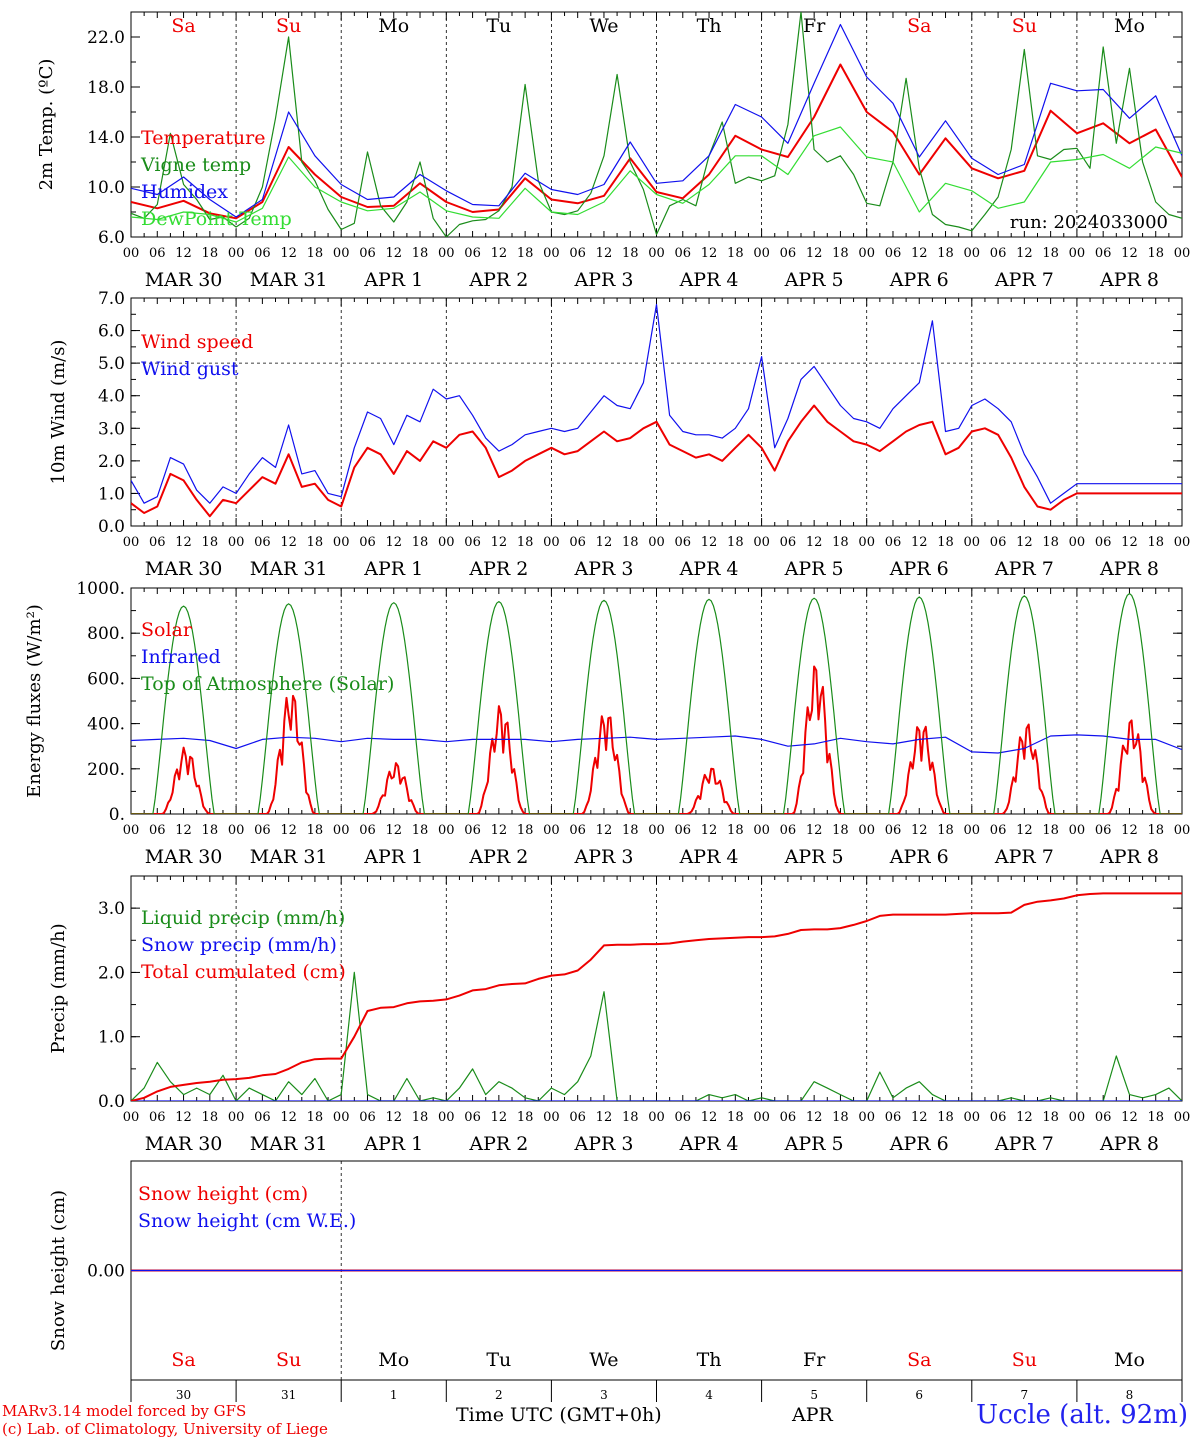  Describe the element at coordinates (167, 630) in the screenshot. I see `legend-solar: Solar` at that location.